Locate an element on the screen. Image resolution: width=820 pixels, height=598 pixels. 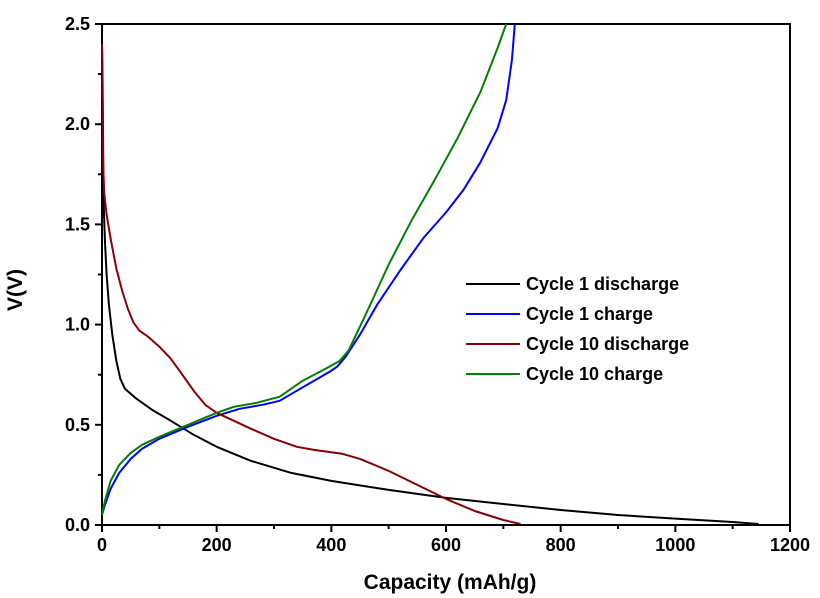
y-tick-label: 2.5 is located at coordinates (77, 24).